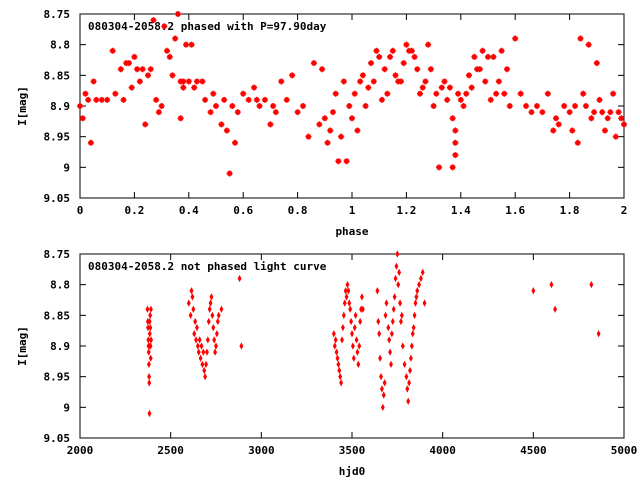 The image size is (640, 480). I want to click on y-tick-label: 8.85, so click(57, 75).